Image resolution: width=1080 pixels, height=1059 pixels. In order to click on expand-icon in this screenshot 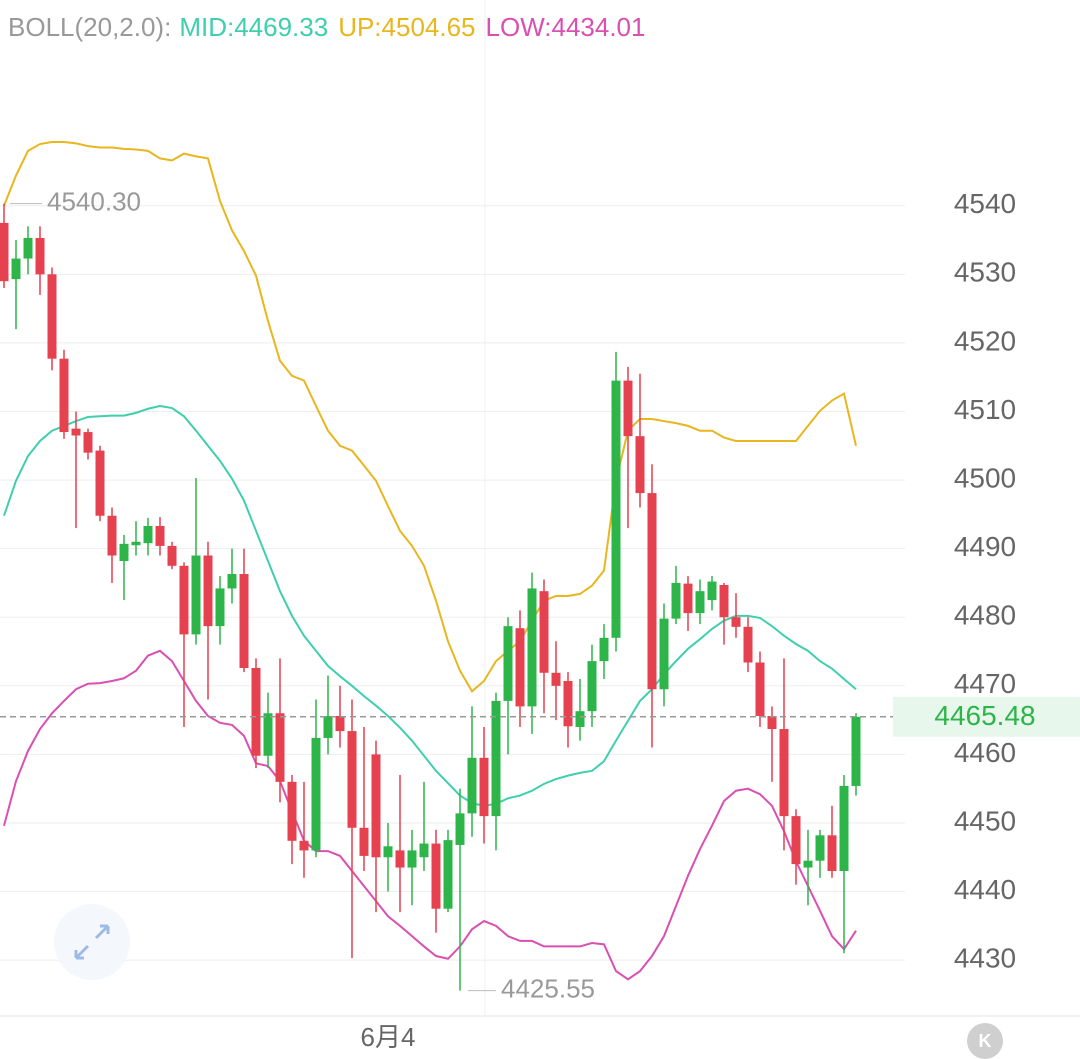, I will do `click(92, 942)`.